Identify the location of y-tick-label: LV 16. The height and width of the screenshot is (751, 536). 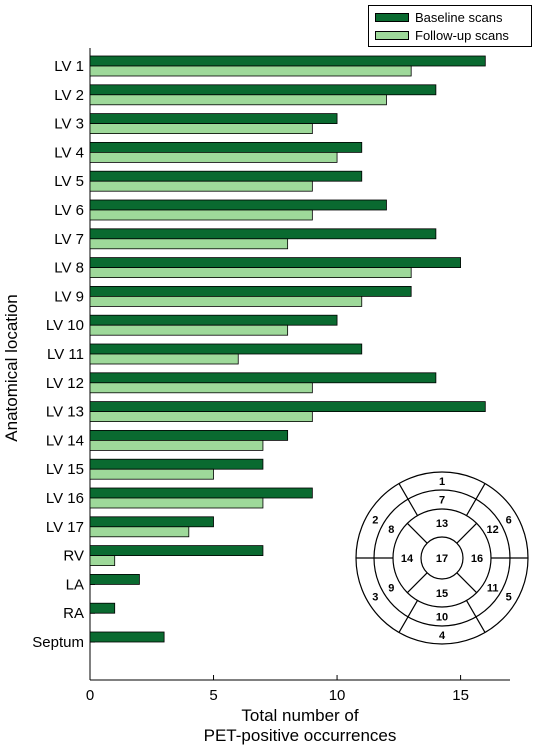
(65, 498).